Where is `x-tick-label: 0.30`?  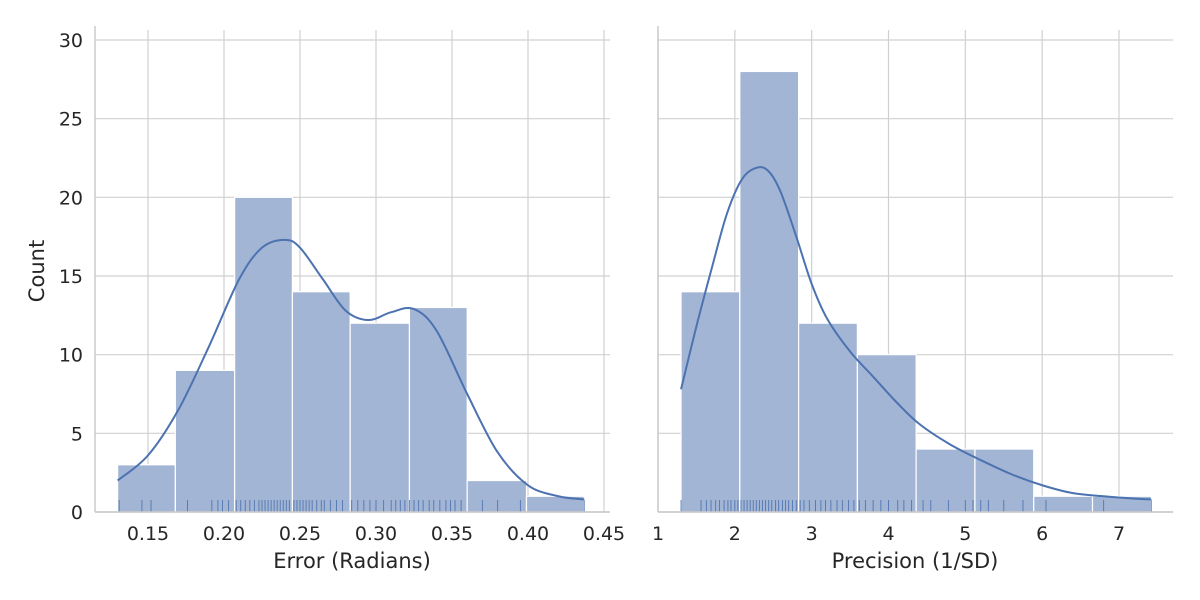
x-tick-label: 0.30 is located at coordinates (376, 534).